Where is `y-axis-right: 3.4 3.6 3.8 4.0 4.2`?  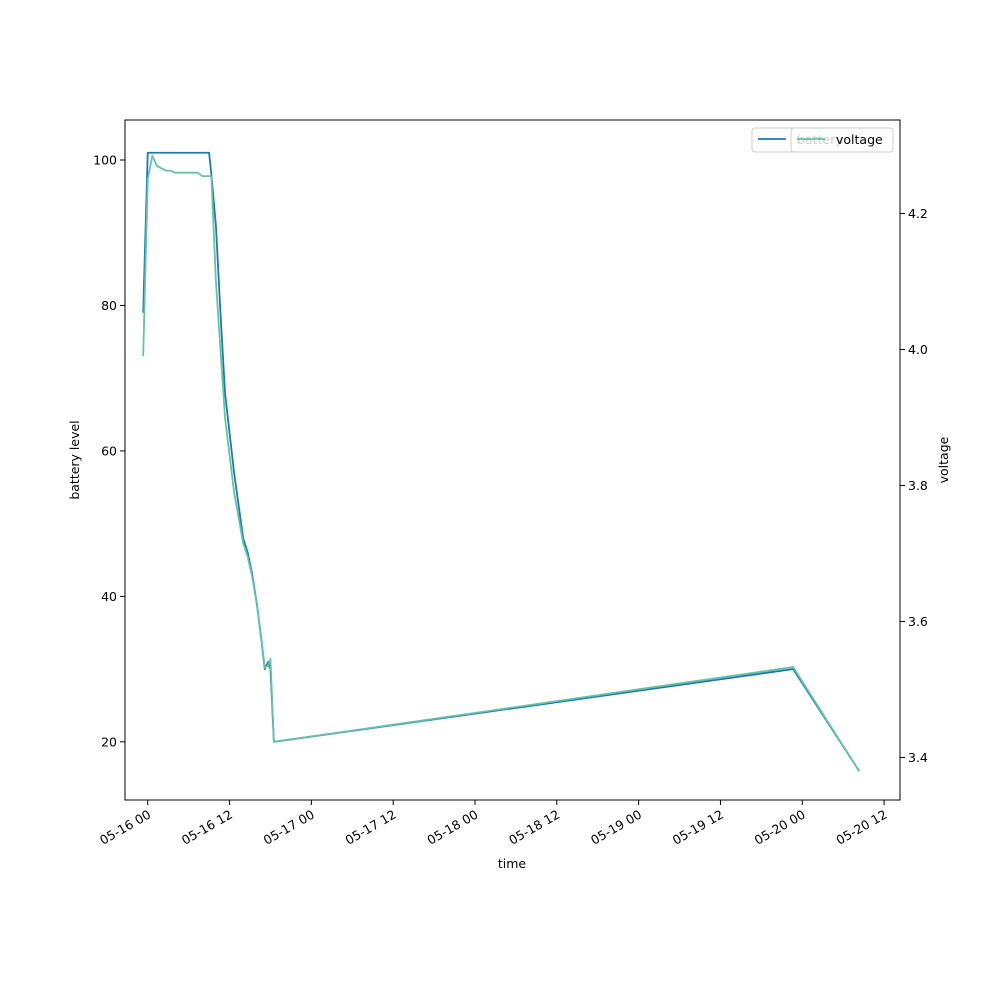 y-axis-right: 3.4 3.6 3.8 4.0 4.2 is located at coordinates (914, 485).